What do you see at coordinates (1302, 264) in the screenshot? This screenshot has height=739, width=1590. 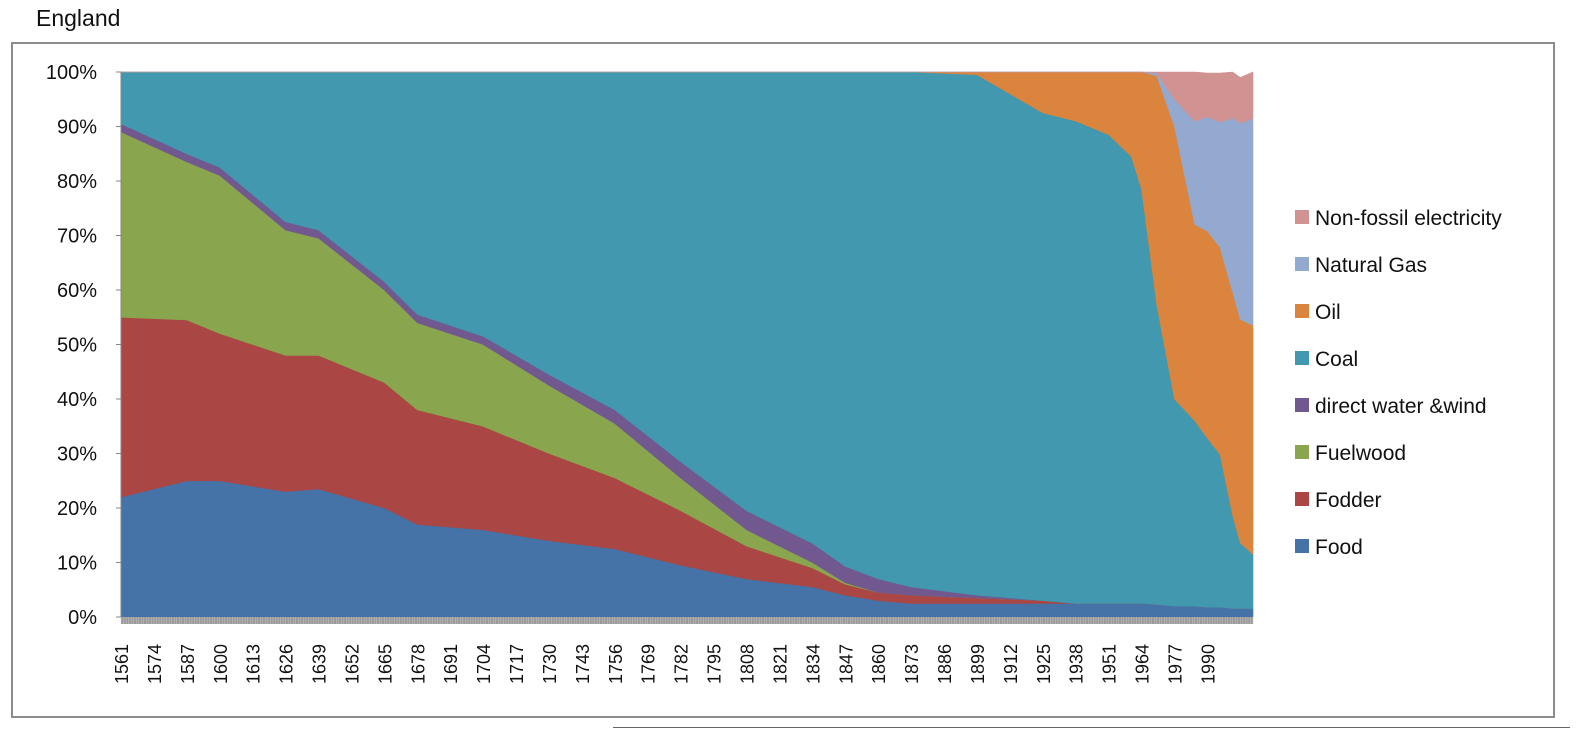 I see `legend-swatch-natural-gas` at bounding box center [1302, 264].